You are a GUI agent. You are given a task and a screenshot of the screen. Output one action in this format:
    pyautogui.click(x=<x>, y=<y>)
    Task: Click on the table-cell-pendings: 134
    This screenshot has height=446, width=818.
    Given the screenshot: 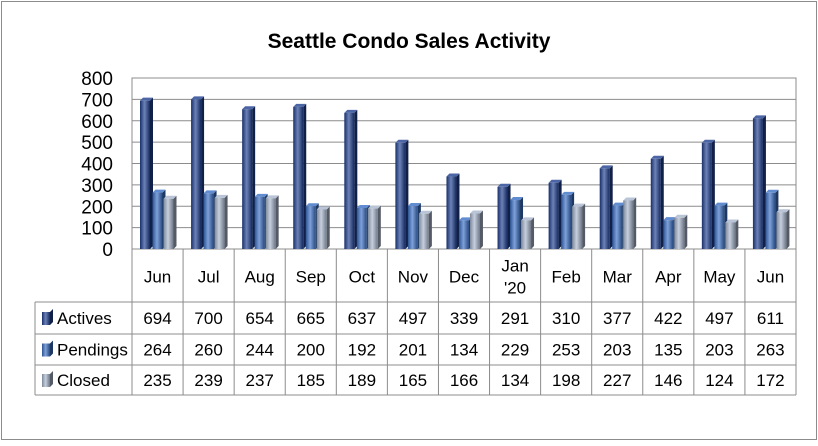 What is the action you would take?
    pyautogui.click(x=464, y=350)
    